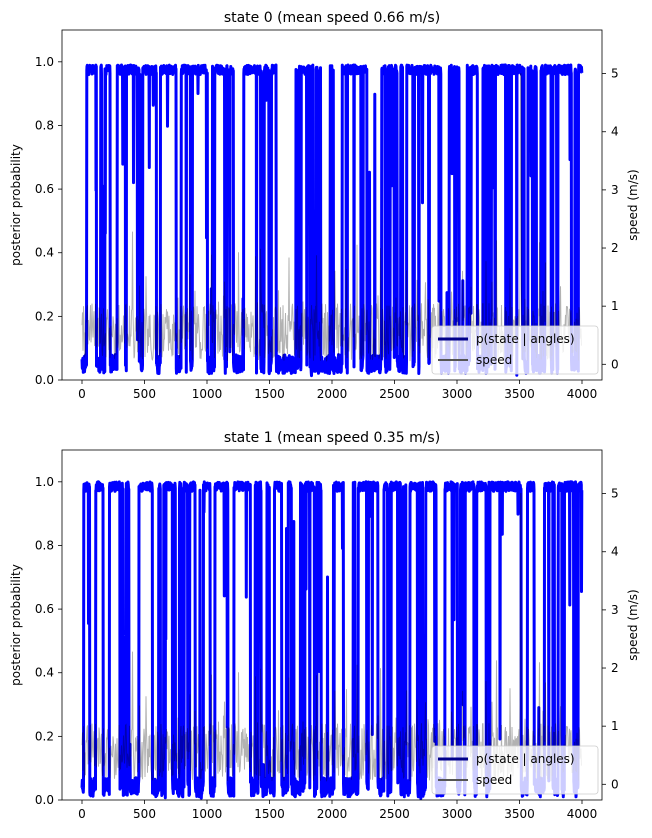 This screenshot has height=838, width=652. What do you see at coordinates (332, 438) in the screenshot?
I see `chart-title: state 1 (mean speed 0.35 m/s)` at bounding box center [332, 438].